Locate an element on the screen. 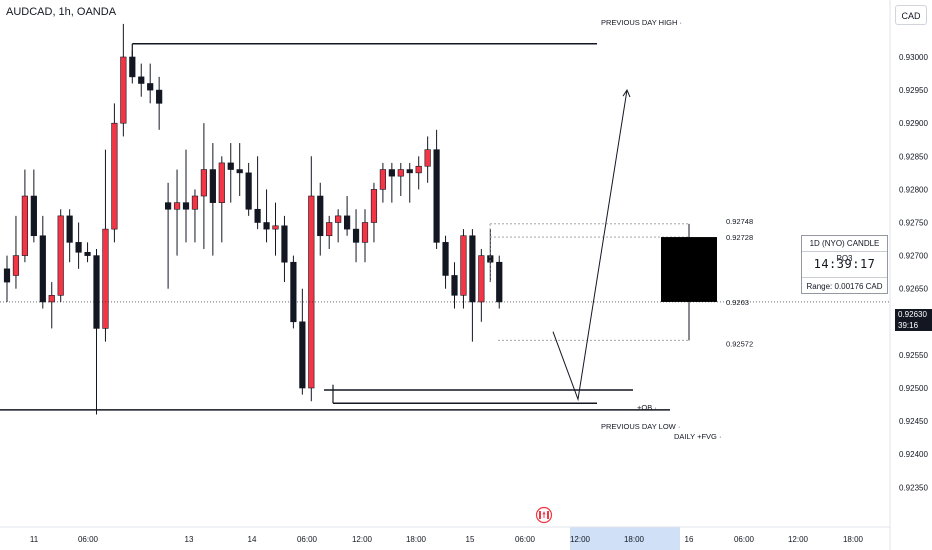 The image size is (932, 550). y-tick-label: 0.92650 is located at coordinates (913, 289).